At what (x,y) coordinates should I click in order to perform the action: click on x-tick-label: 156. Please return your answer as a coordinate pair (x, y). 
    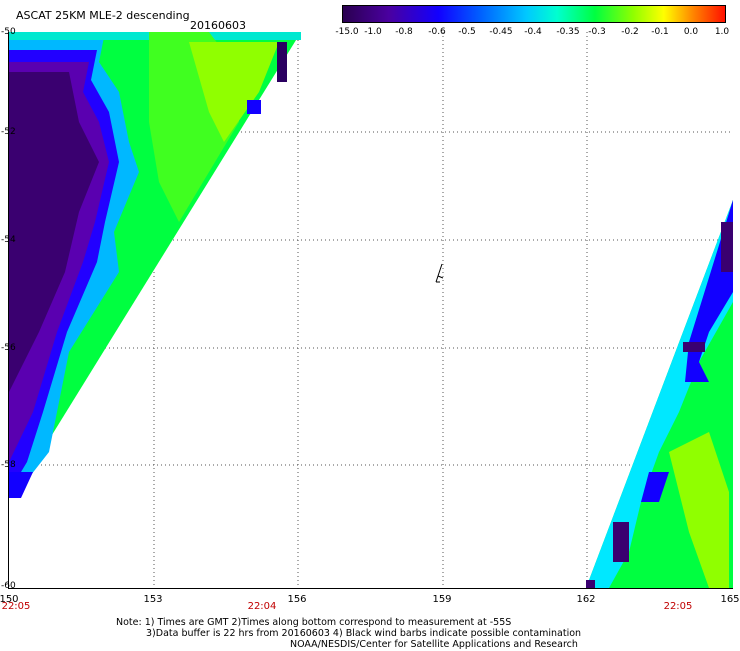
    Looking at the image, I should click on (297, 599).